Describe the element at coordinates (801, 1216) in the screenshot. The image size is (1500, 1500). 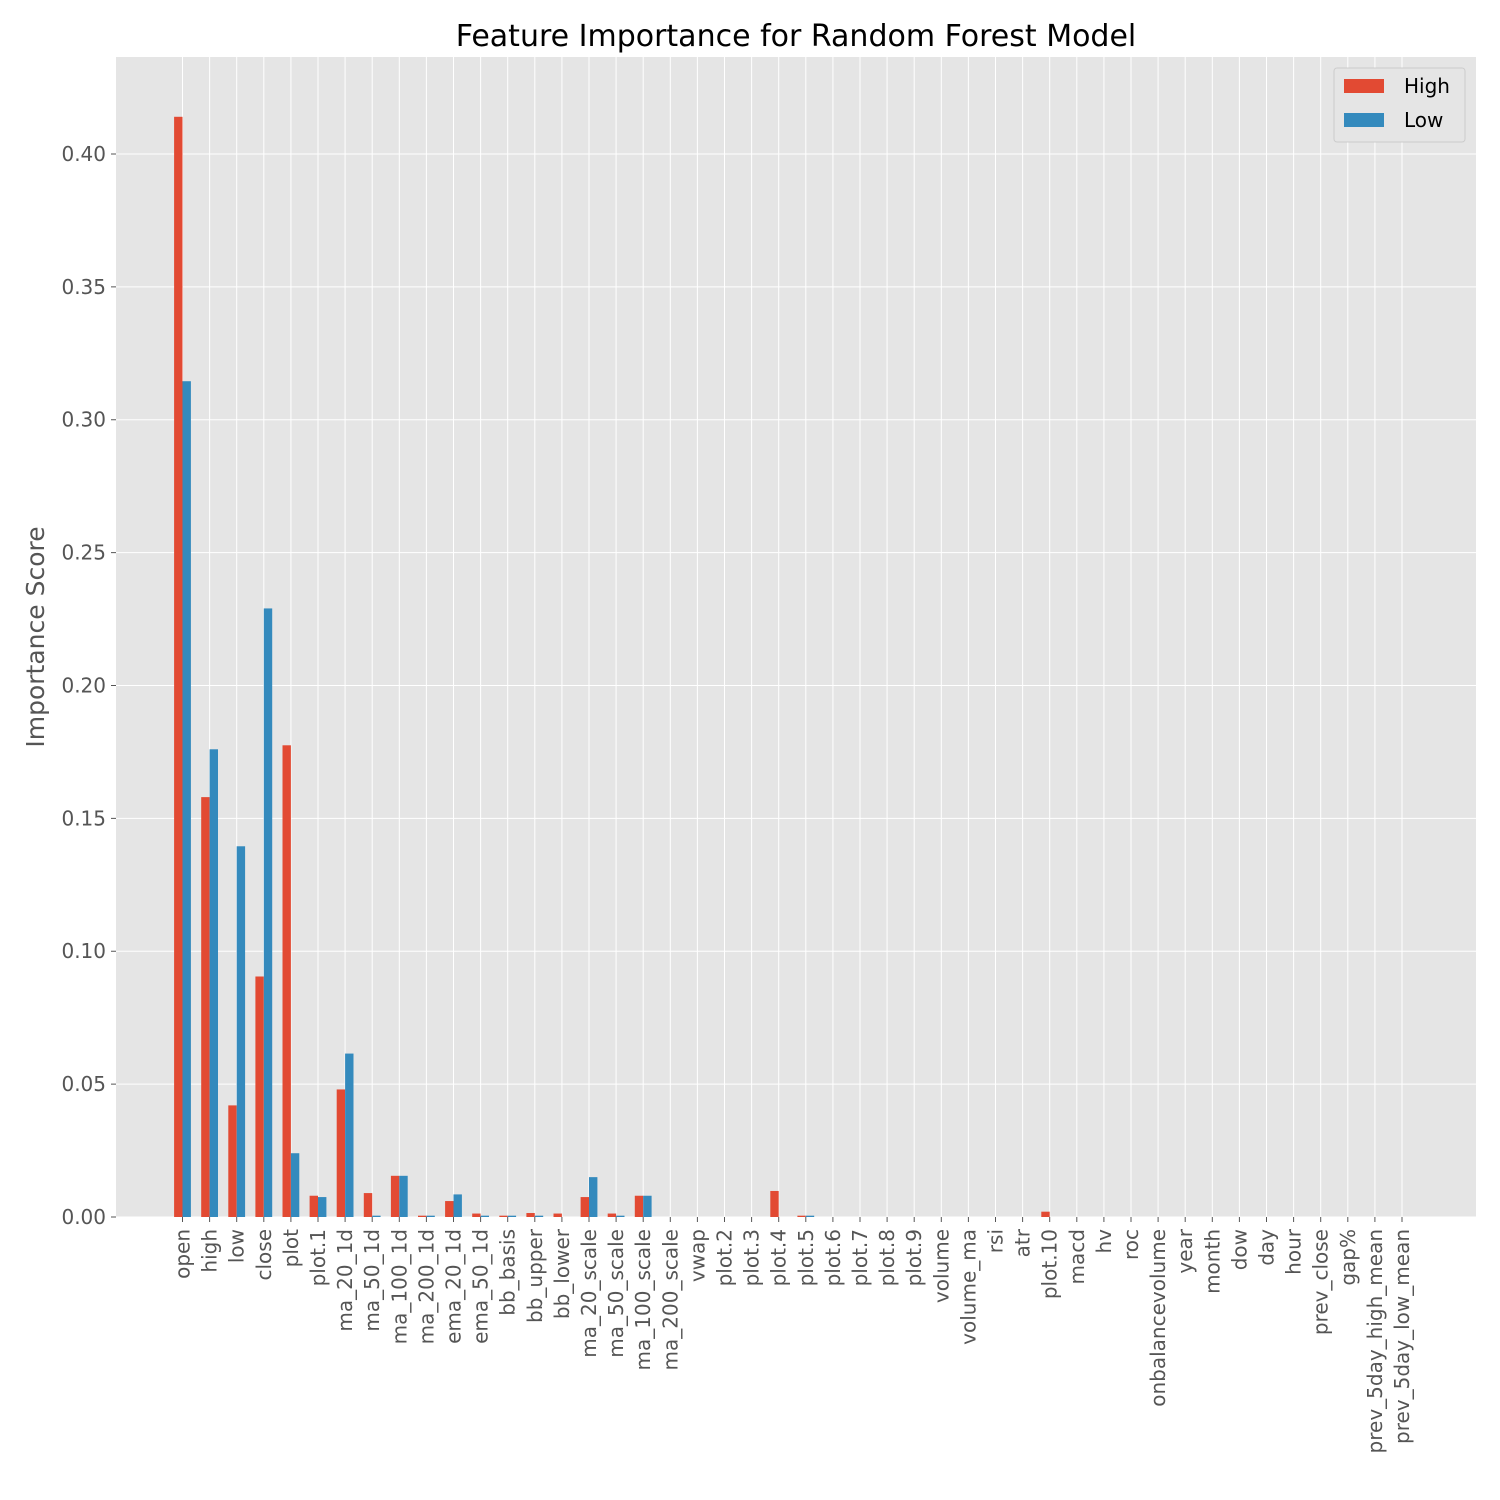
I see `bar-high-plot.5` at that location.